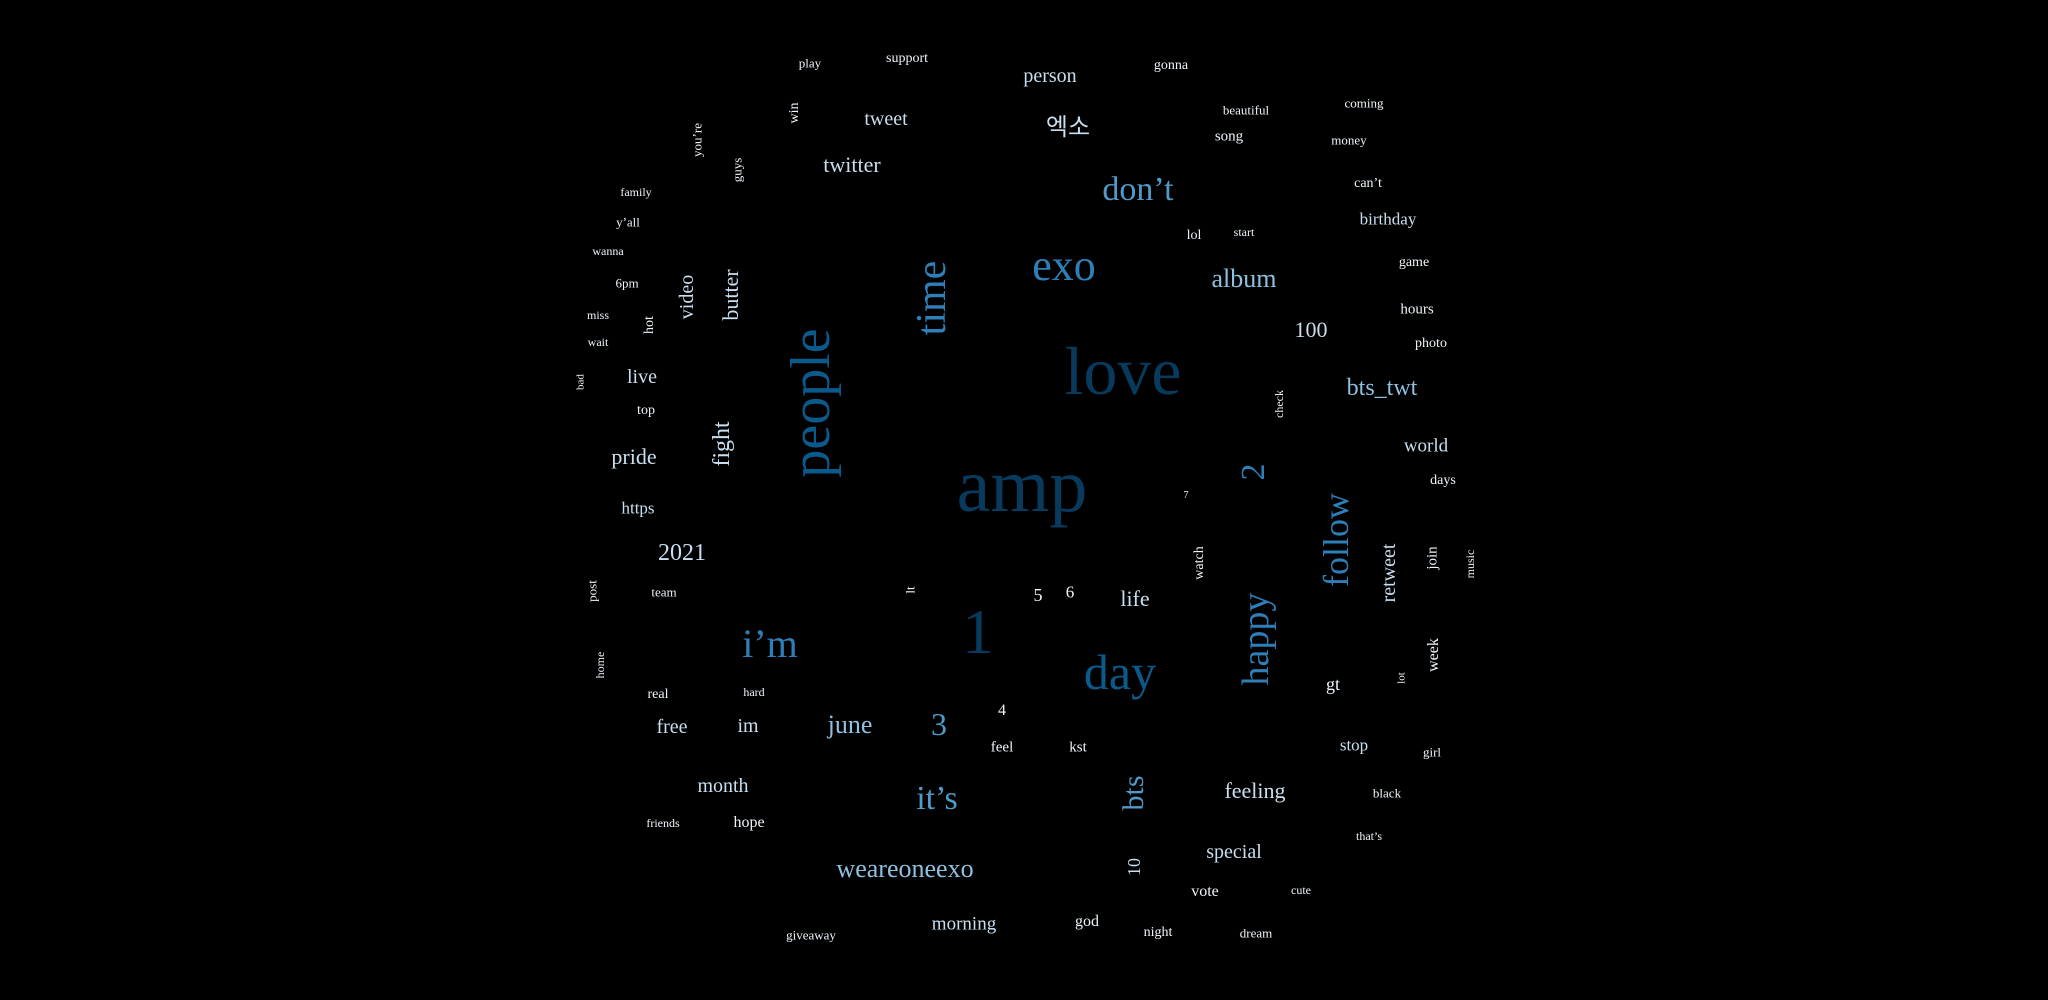  I want to click on word-cloud-word: 6pm, so click(627, 283).